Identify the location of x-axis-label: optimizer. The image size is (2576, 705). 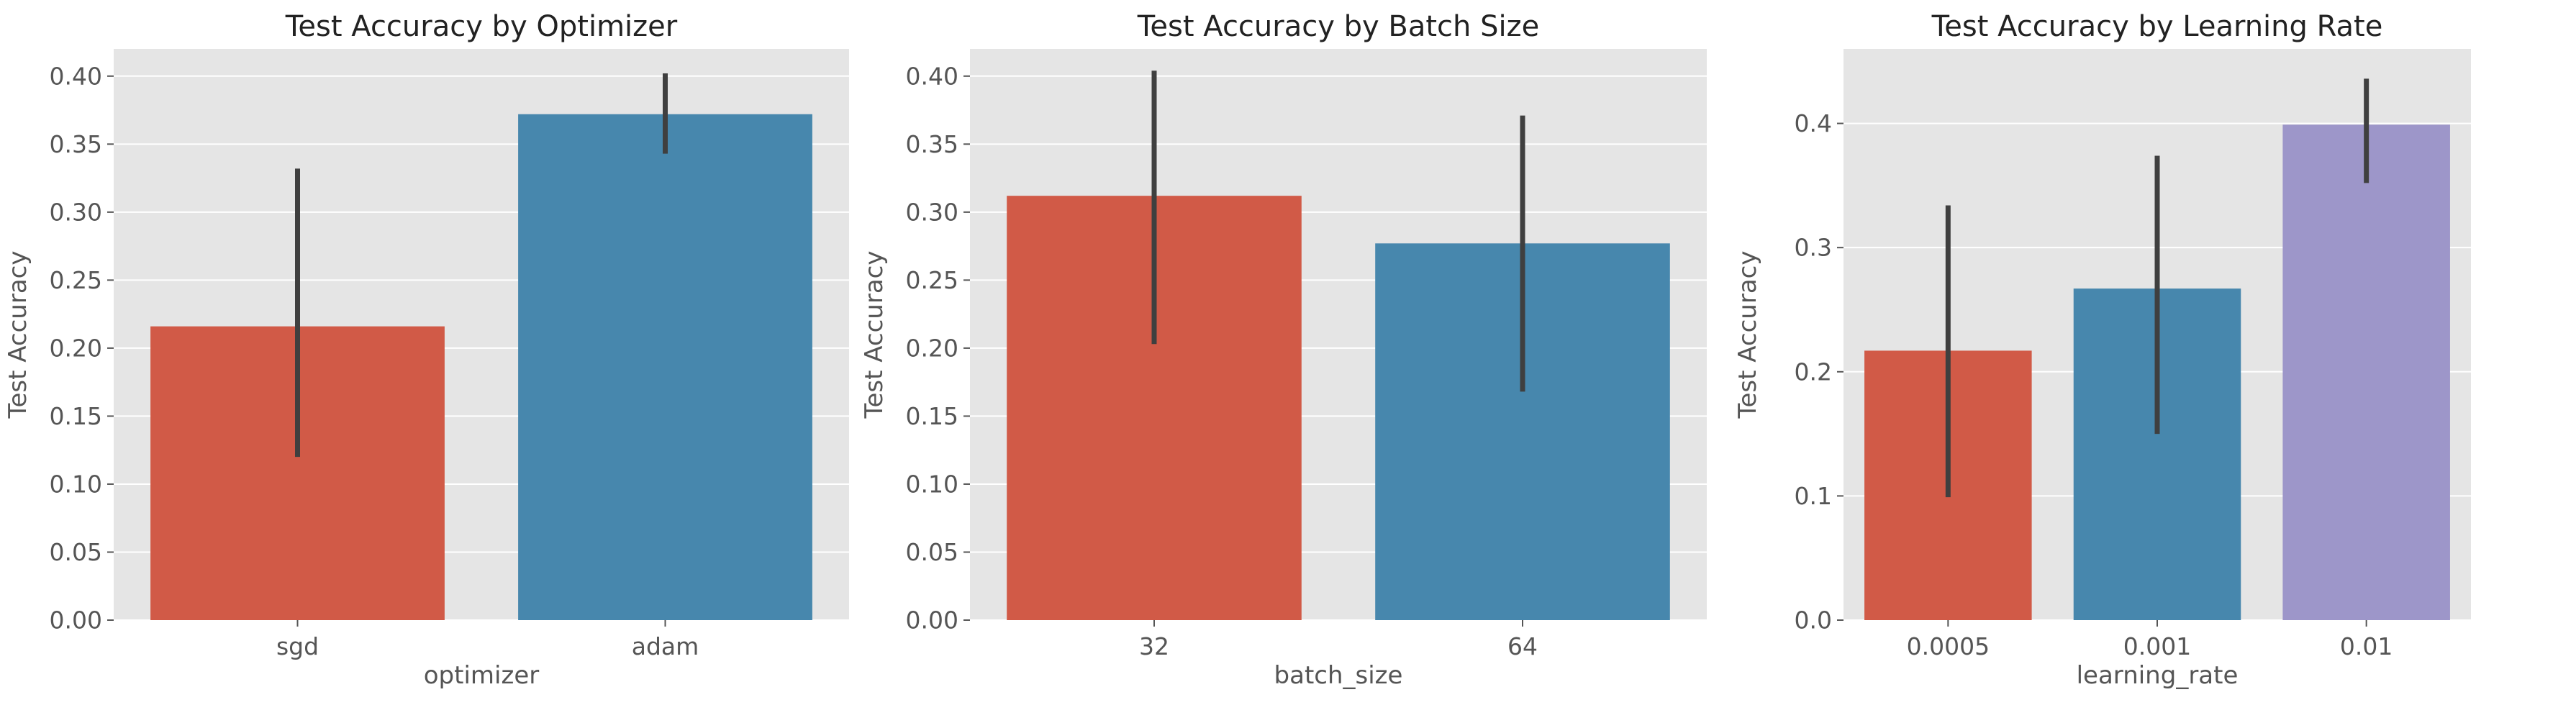
(481, 675).